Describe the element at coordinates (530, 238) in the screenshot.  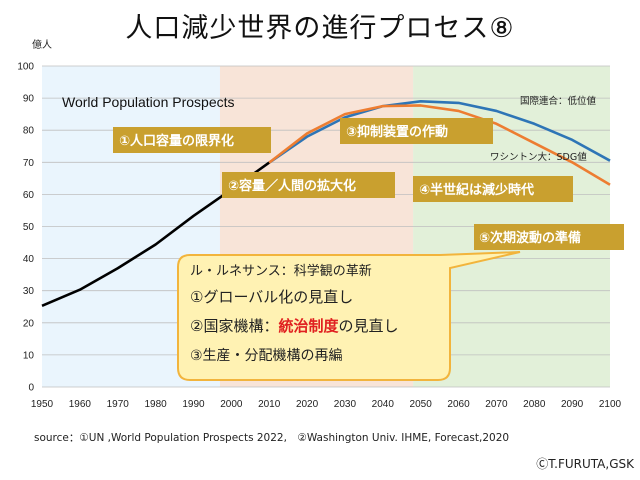
I see `svg-text: ⑤次期波動の準備` at that location.